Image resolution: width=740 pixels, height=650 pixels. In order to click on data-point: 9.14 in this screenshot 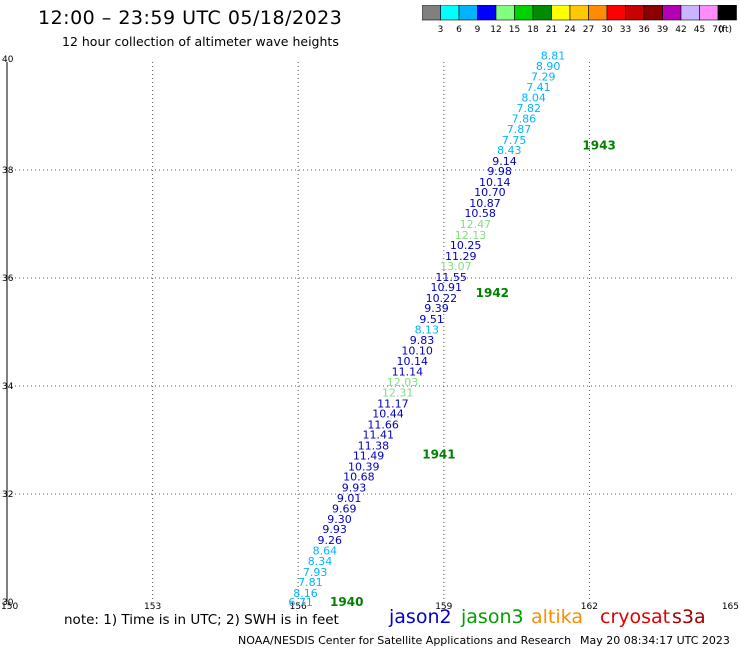, I will do `click(504, 161)`.